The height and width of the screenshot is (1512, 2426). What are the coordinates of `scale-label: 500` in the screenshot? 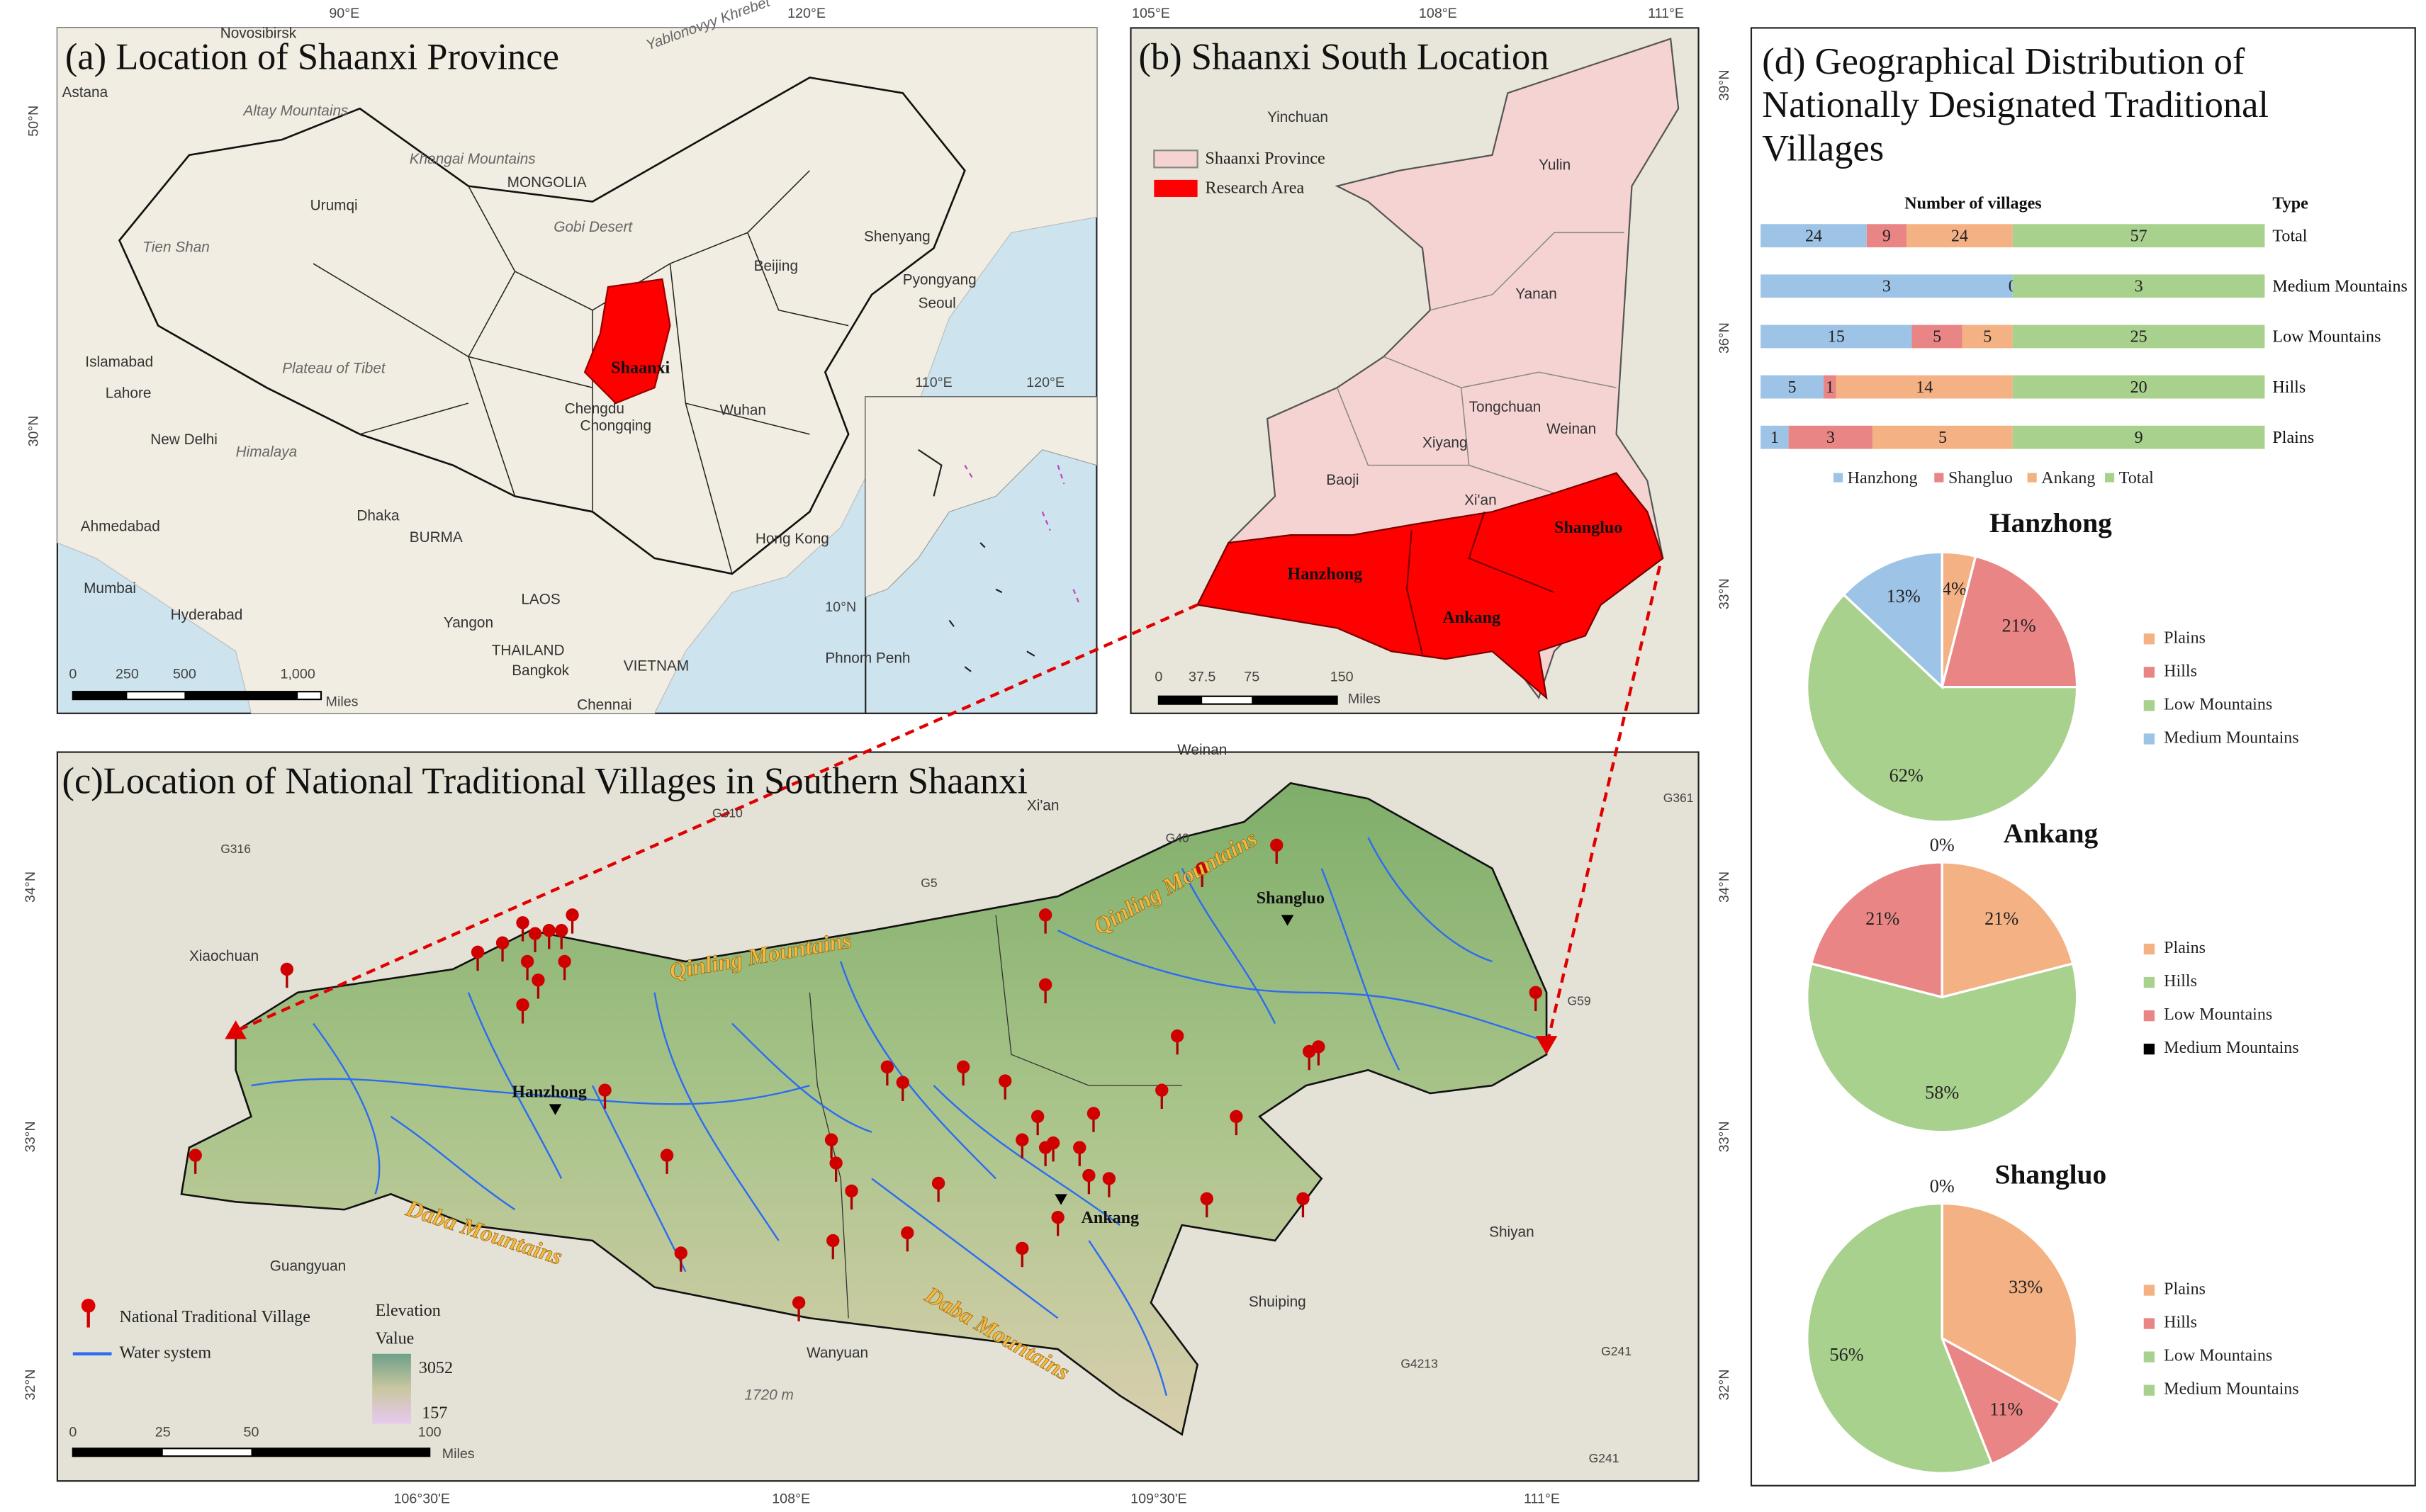 It's located at (184, 674).